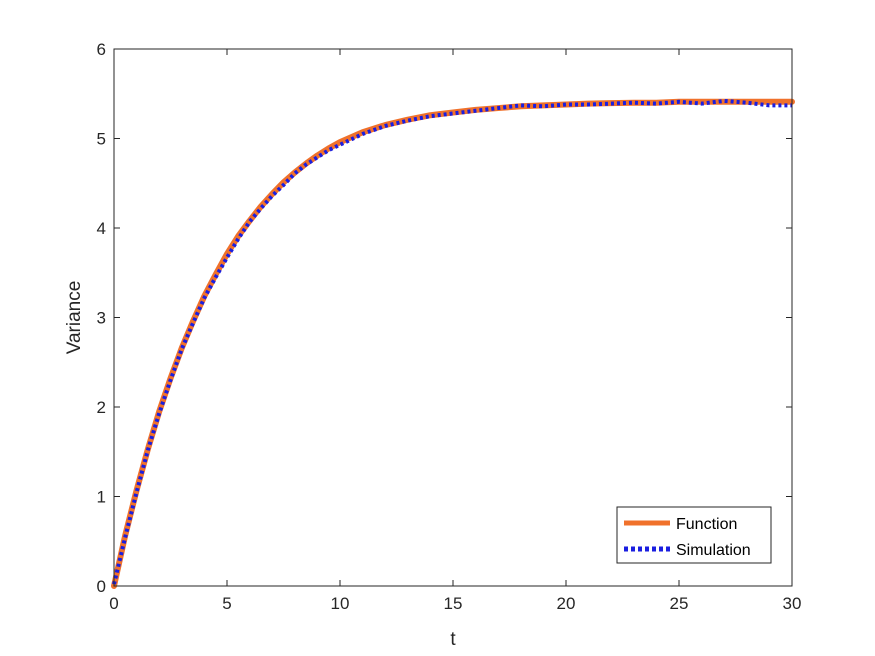 This screenshot has height=656, width=875. Describe the element at coordinates (679, 603) in the screenshot. I see `x-tick-label: 25` at that location.